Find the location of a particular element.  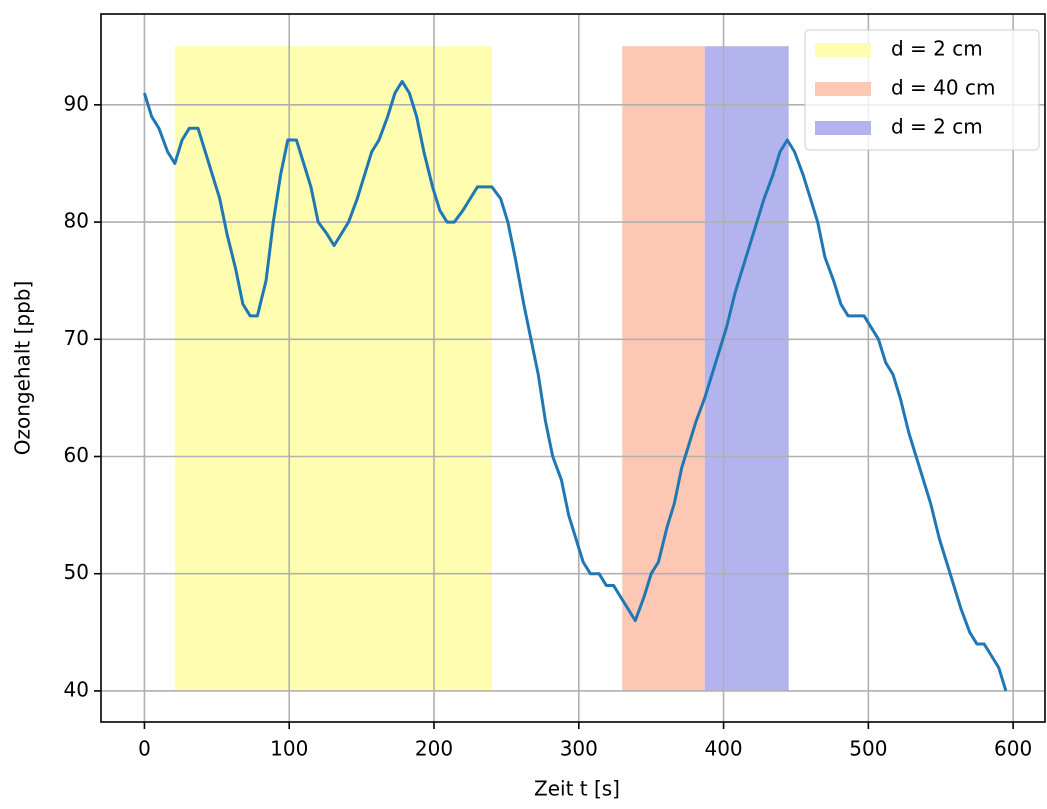

y-tick-label: 40 is located at coordinates (76, 689).